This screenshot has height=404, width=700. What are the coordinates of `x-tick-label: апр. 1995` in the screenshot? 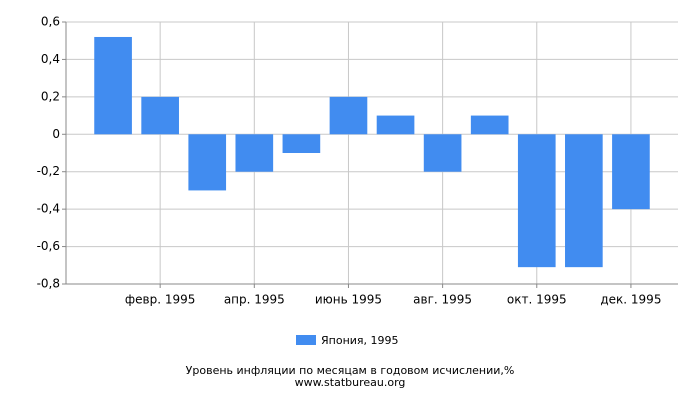 It's located at (254, 300).